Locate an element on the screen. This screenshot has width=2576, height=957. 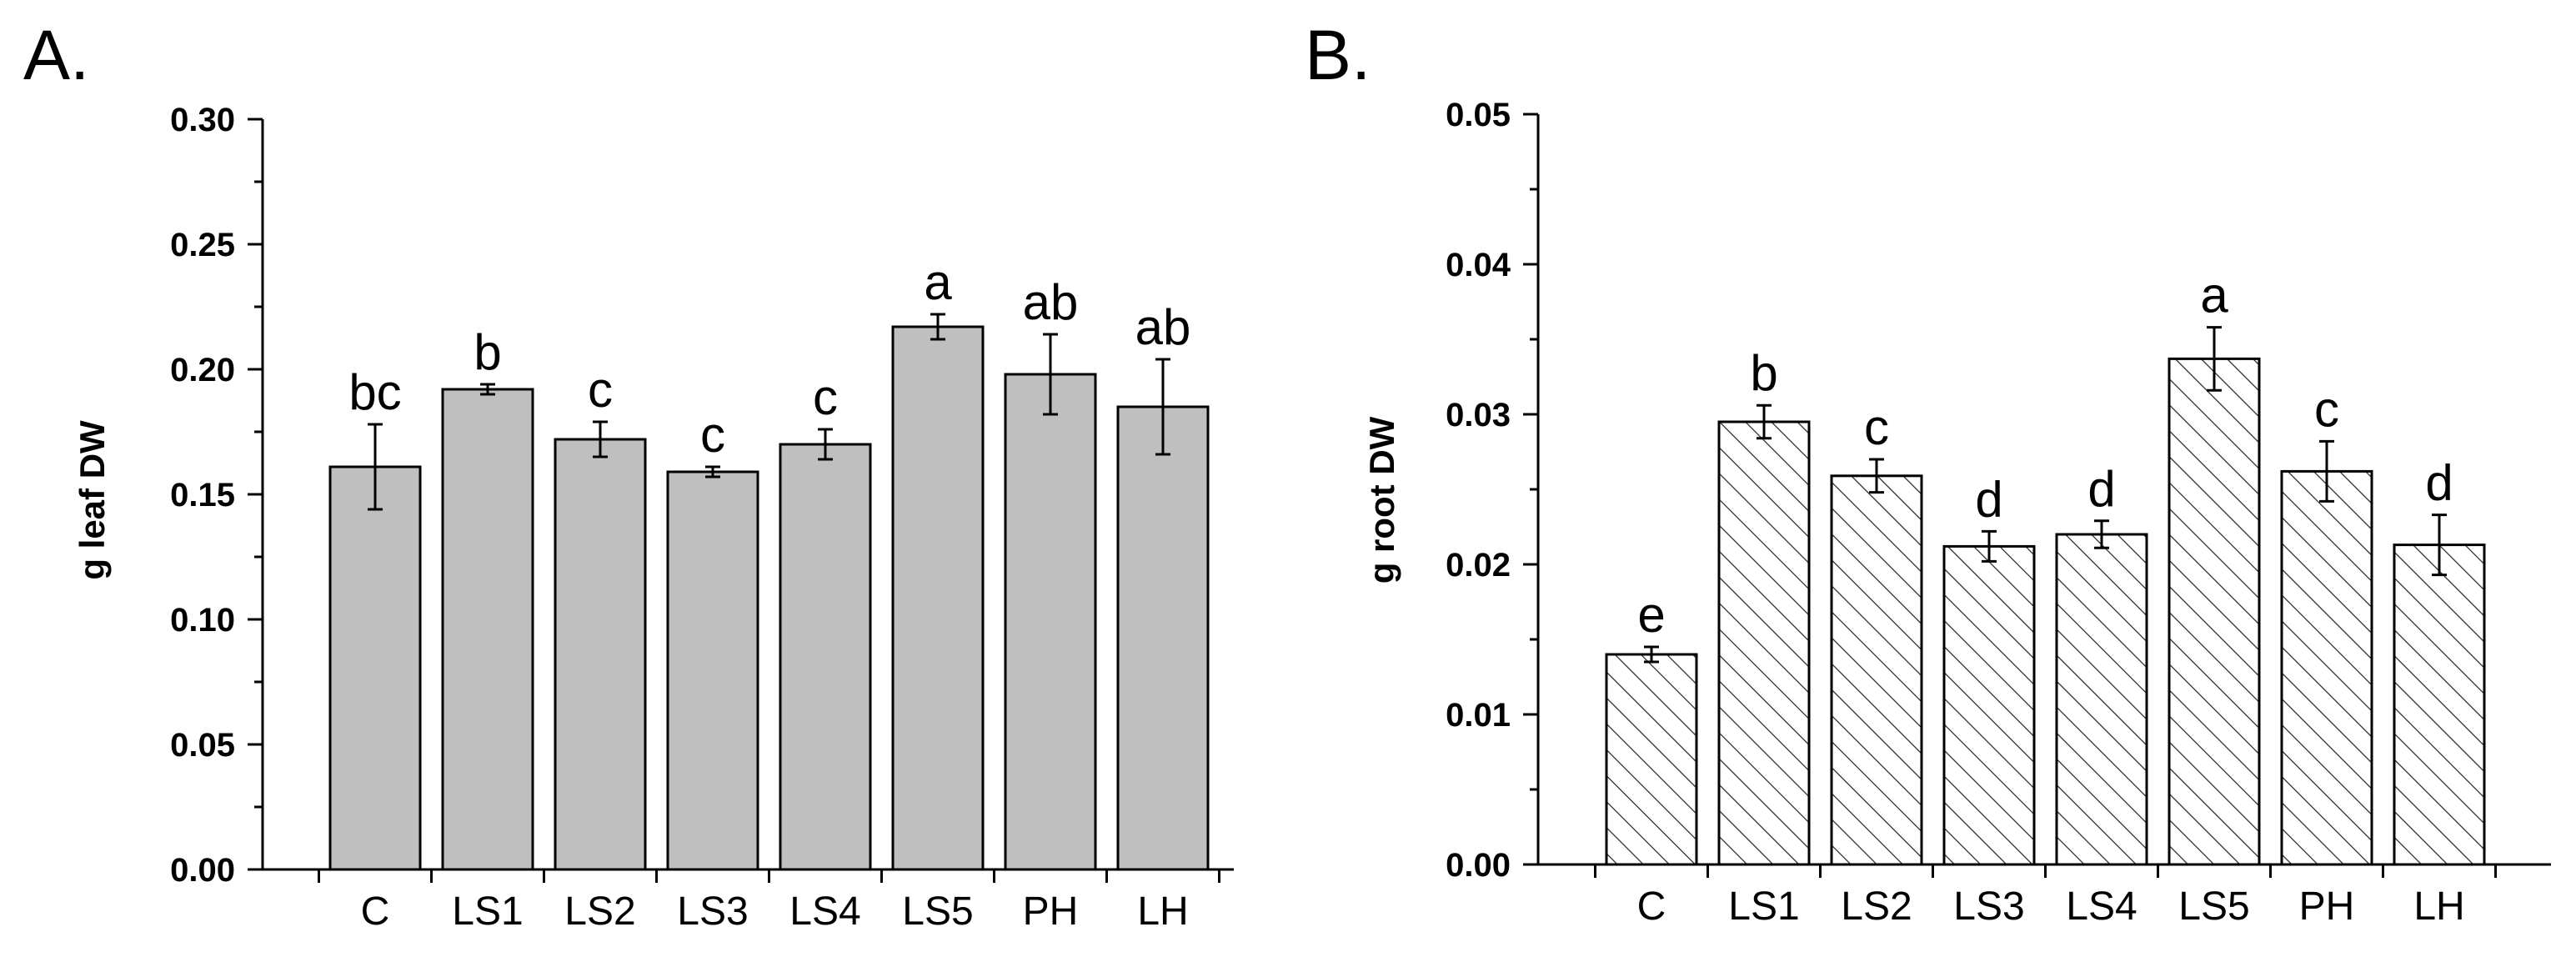
panel-b-x-label-ls5: LS5 is located at coordinates (2213, 906).